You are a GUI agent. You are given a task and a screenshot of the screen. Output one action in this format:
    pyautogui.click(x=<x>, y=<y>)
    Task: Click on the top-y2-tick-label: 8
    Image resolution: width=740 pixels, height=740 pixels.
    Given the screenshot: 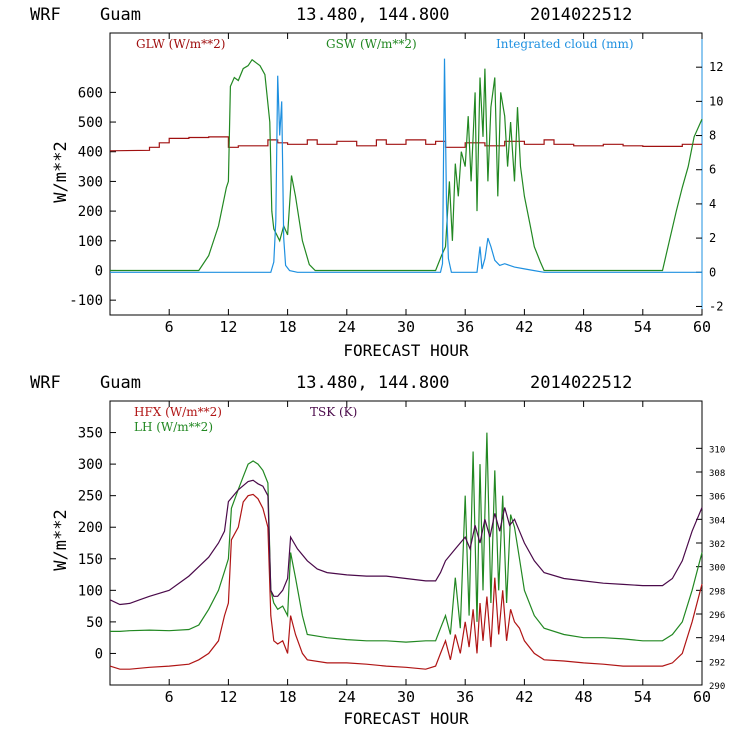 What is the action you would take?
    pyautogui.click(x=712, y=136)
    